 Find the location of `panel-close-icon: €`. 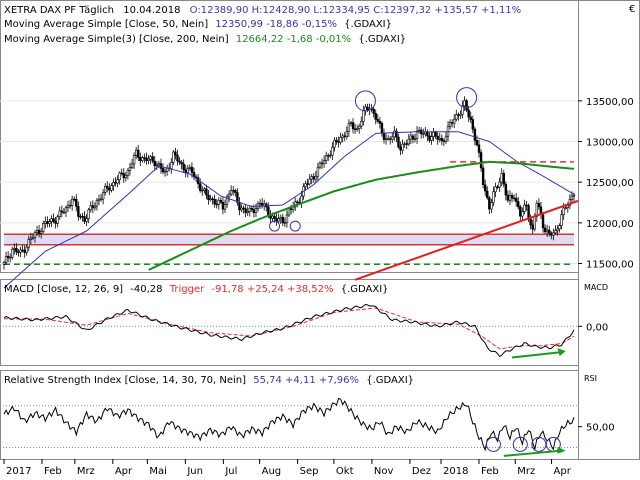

panel-close-icon: € is located at coordinates (632, 9).